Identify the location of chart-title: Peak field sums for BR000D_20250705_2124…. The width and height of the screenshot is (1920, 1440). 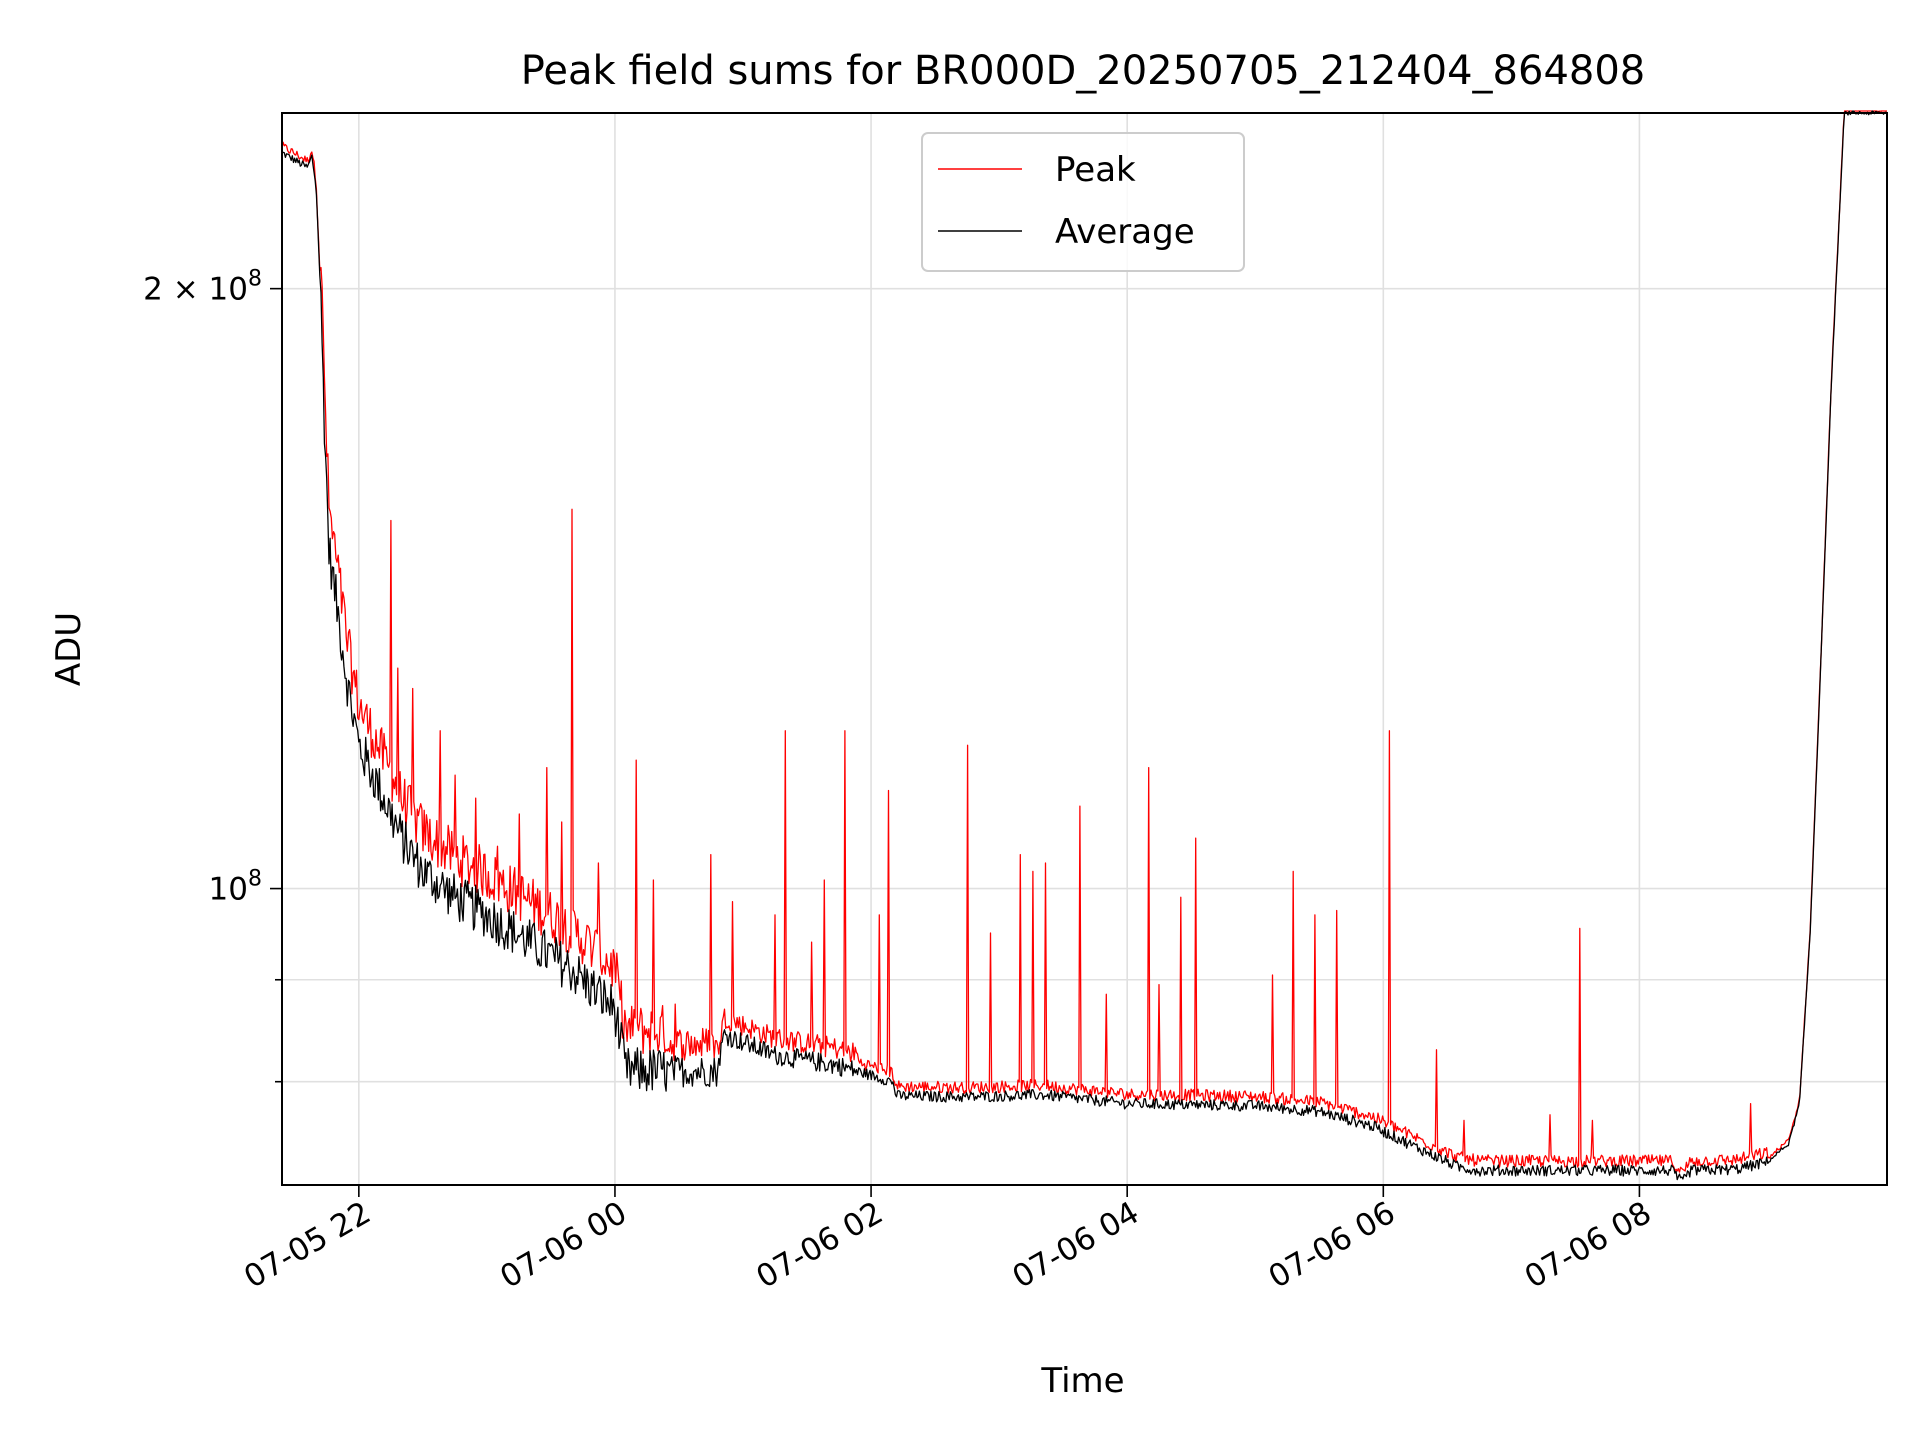
(1083, 71).